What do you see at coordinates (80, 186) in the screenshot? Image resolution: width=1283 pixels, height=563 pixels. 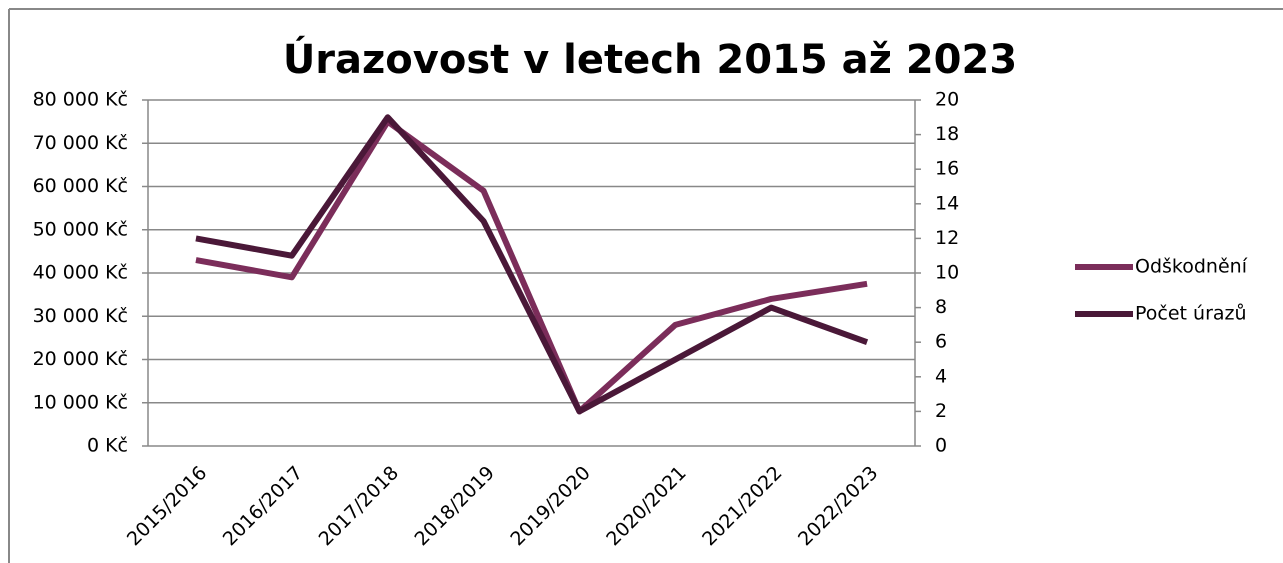 I see `y-tick-label: 60 000 Kč` at bounding box center [80, 186].